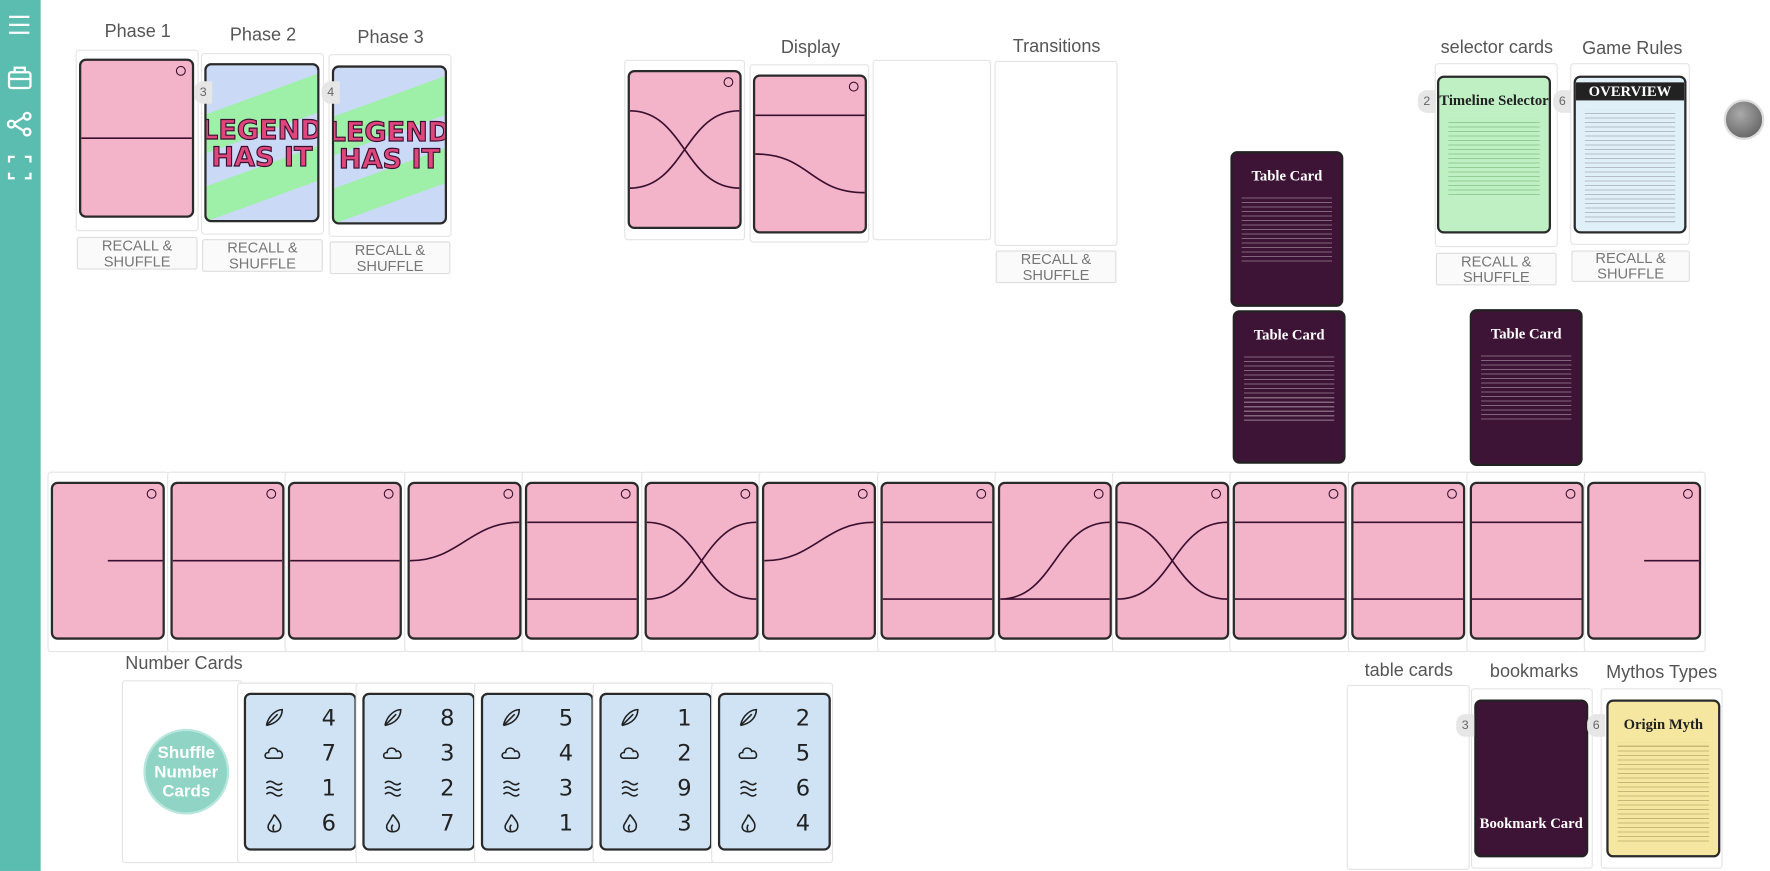 The image size is (1770, 871). I want to click on inventory-button, so click(19, 78).